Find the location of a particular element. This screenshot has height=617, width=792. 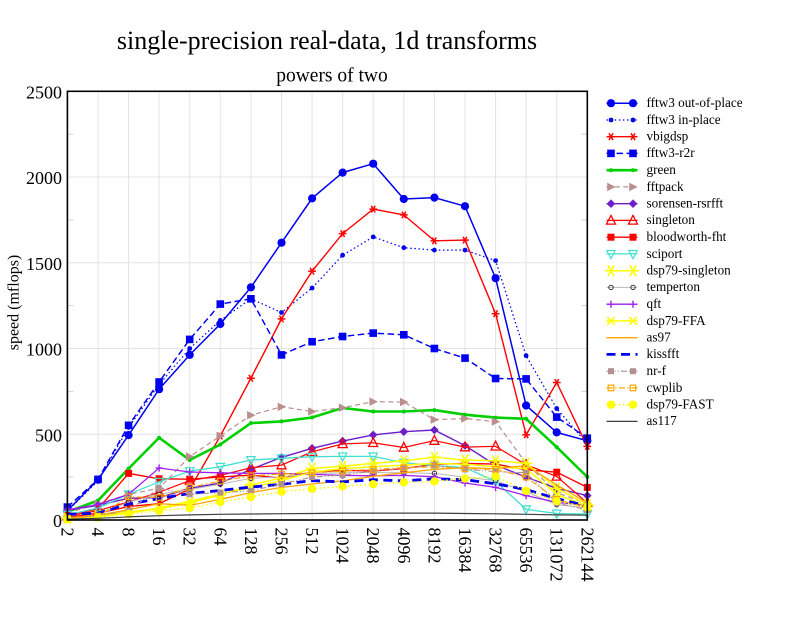

svg-text: as97 is located at coordinates (659, 337).